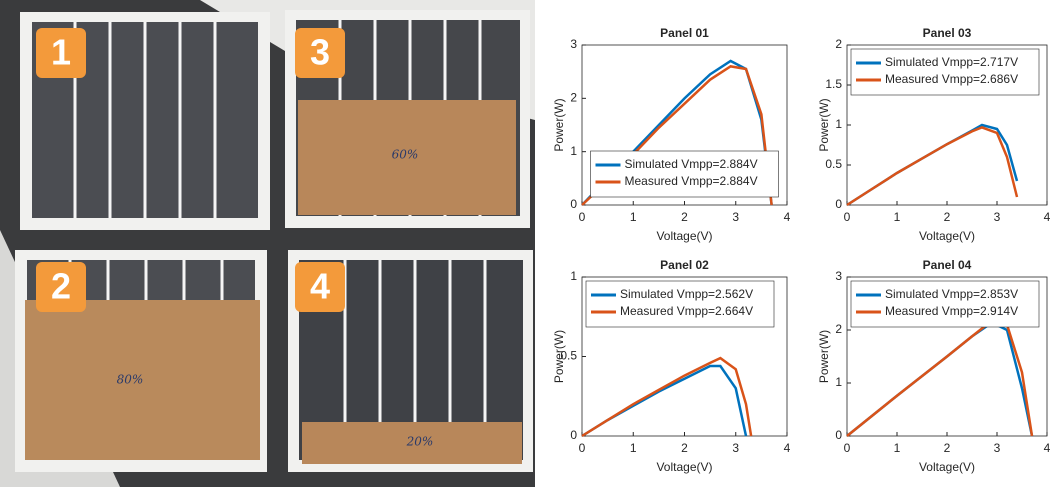 The image size is (1054, 487). What do you see at coordinates (833, 84) in the screenshot?
I see `y-tick-label: 1.5` at bounding box center [833, 84].